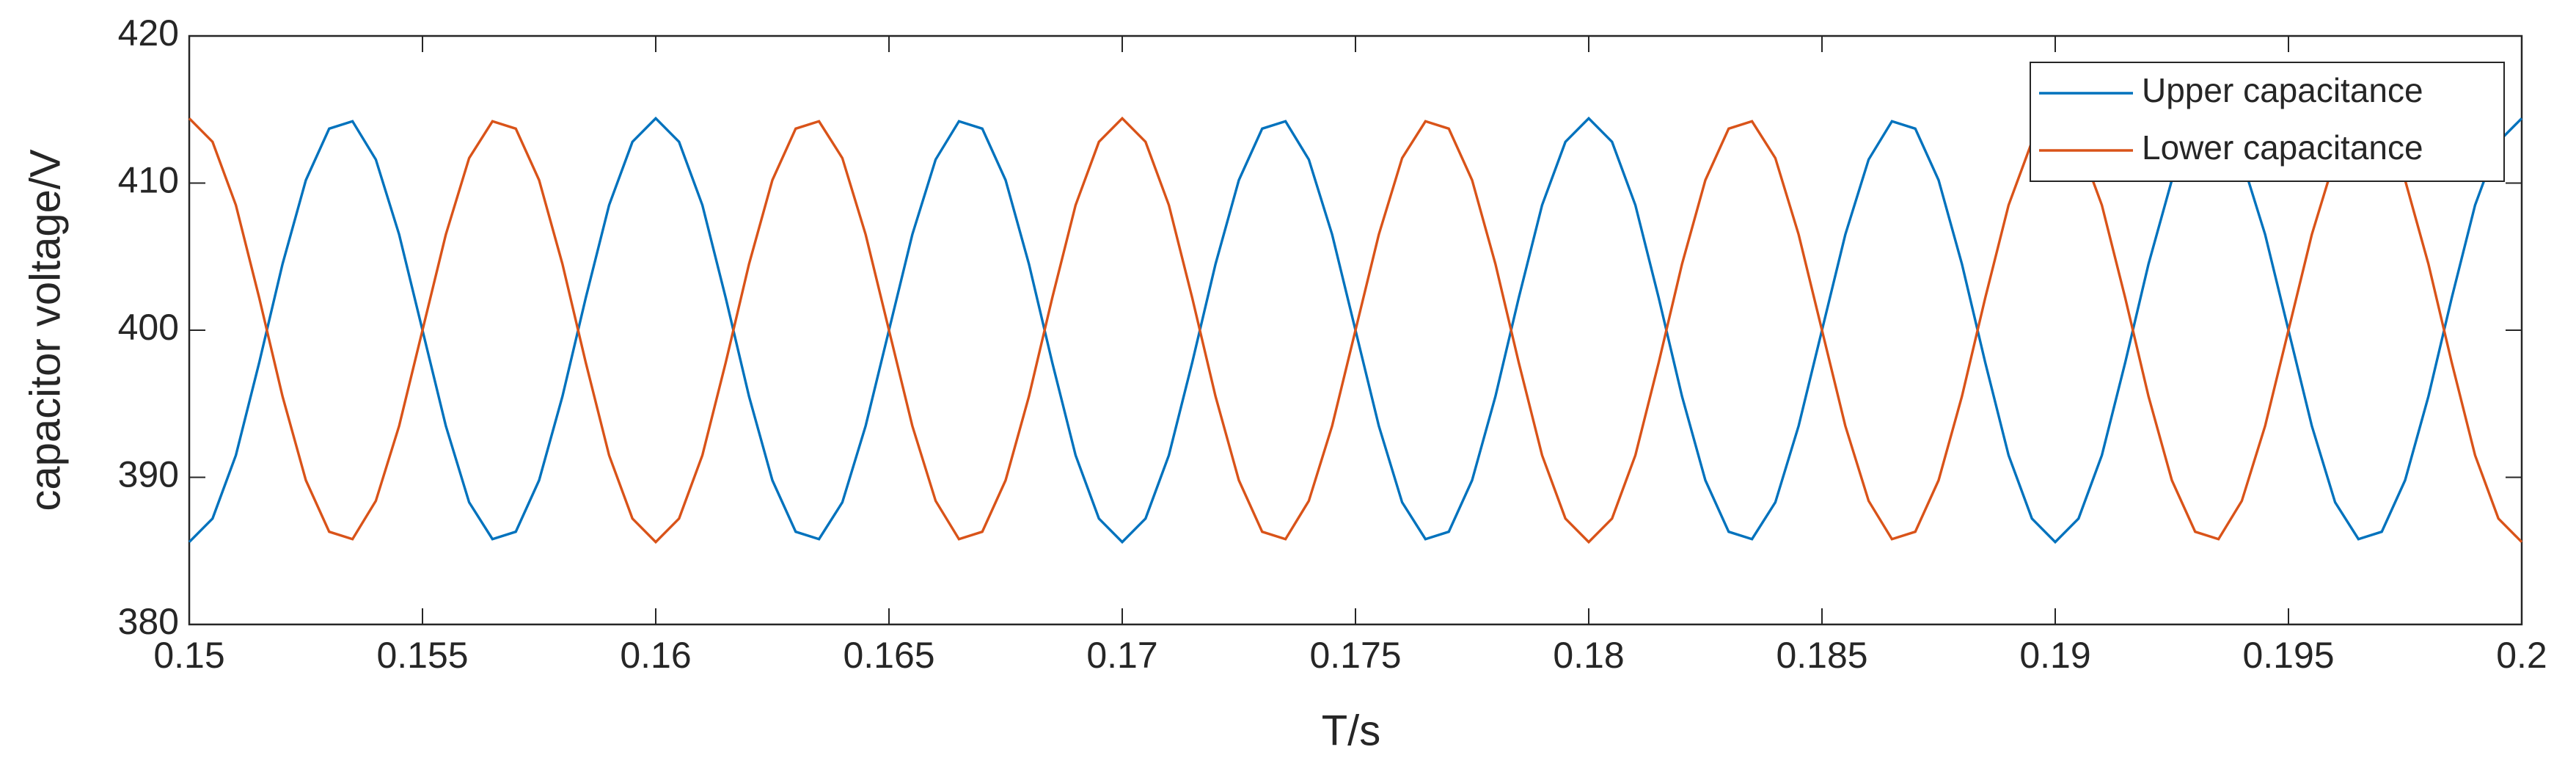  What do you see at coordinates (1121, 655) in the screenshot?
I see `x-tick-label: 0.17` at bounding box center [1121, 655].